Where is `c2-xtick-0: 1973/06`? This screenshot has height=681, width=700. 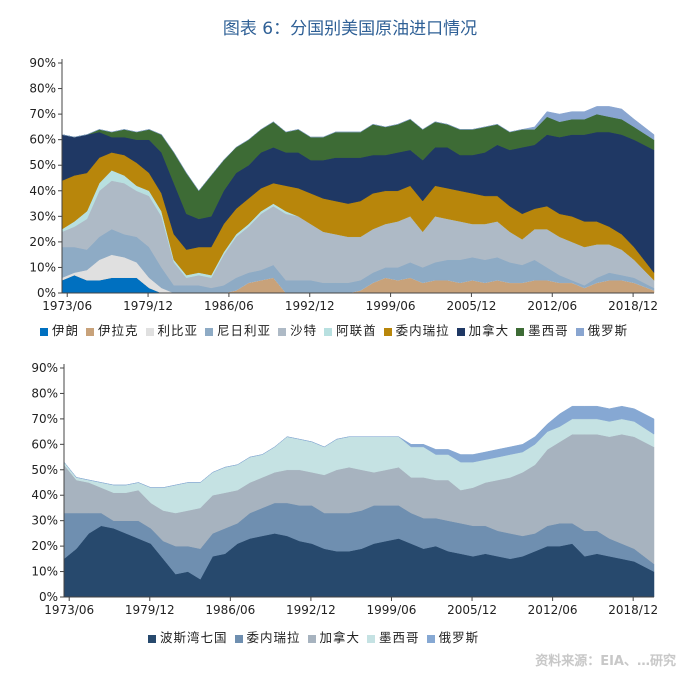 c2-xtick-0: 1973/06 is located at coordinates (69, 610).